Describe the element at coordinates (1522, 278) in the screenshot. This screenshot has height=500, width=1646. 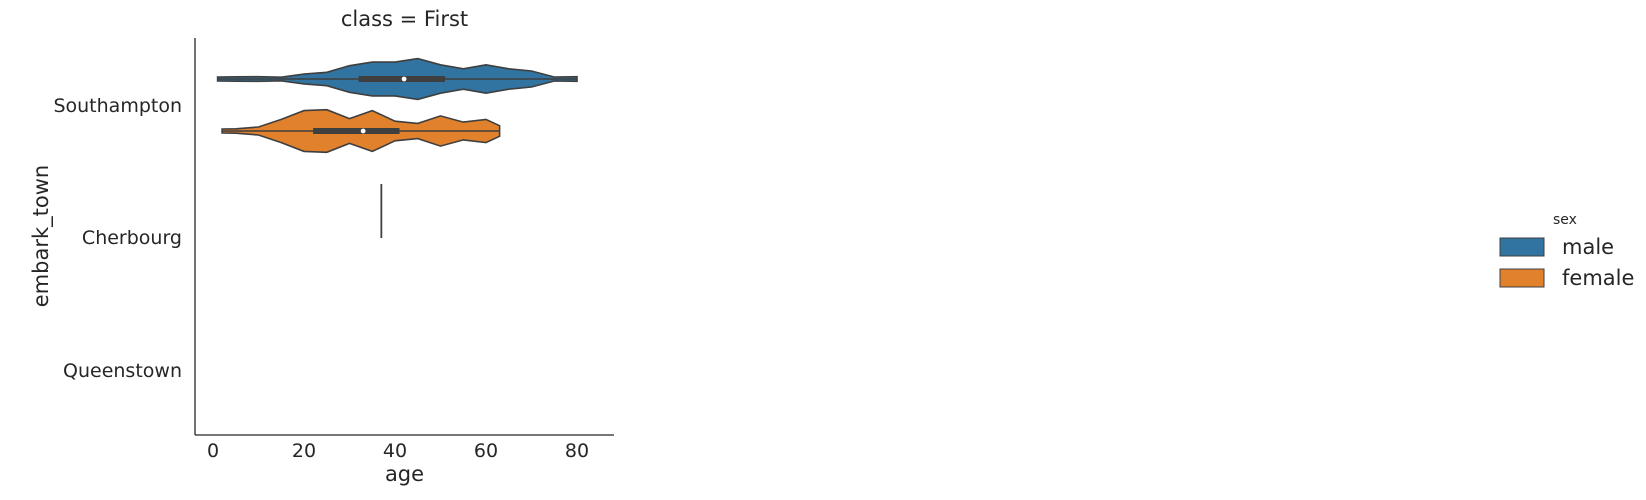
I see `legend-swatch-female` at that location.